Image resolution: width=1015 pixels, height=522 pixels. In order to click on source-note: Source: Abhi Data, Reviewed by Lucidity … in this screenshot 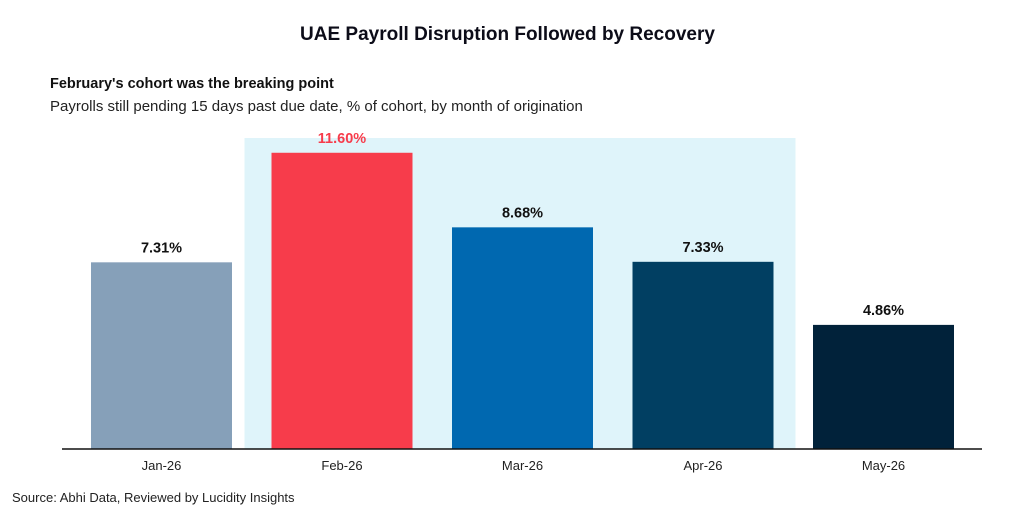, I will do `click(153, 497)`.